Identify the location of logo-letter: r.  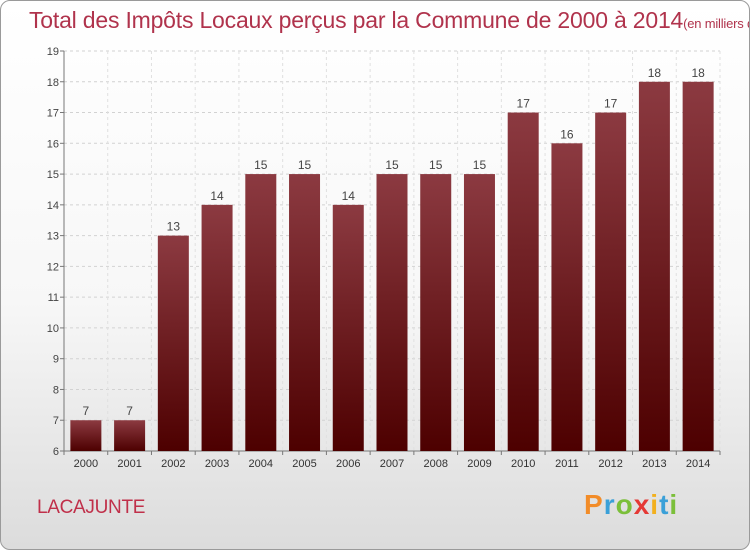
(609, 504).